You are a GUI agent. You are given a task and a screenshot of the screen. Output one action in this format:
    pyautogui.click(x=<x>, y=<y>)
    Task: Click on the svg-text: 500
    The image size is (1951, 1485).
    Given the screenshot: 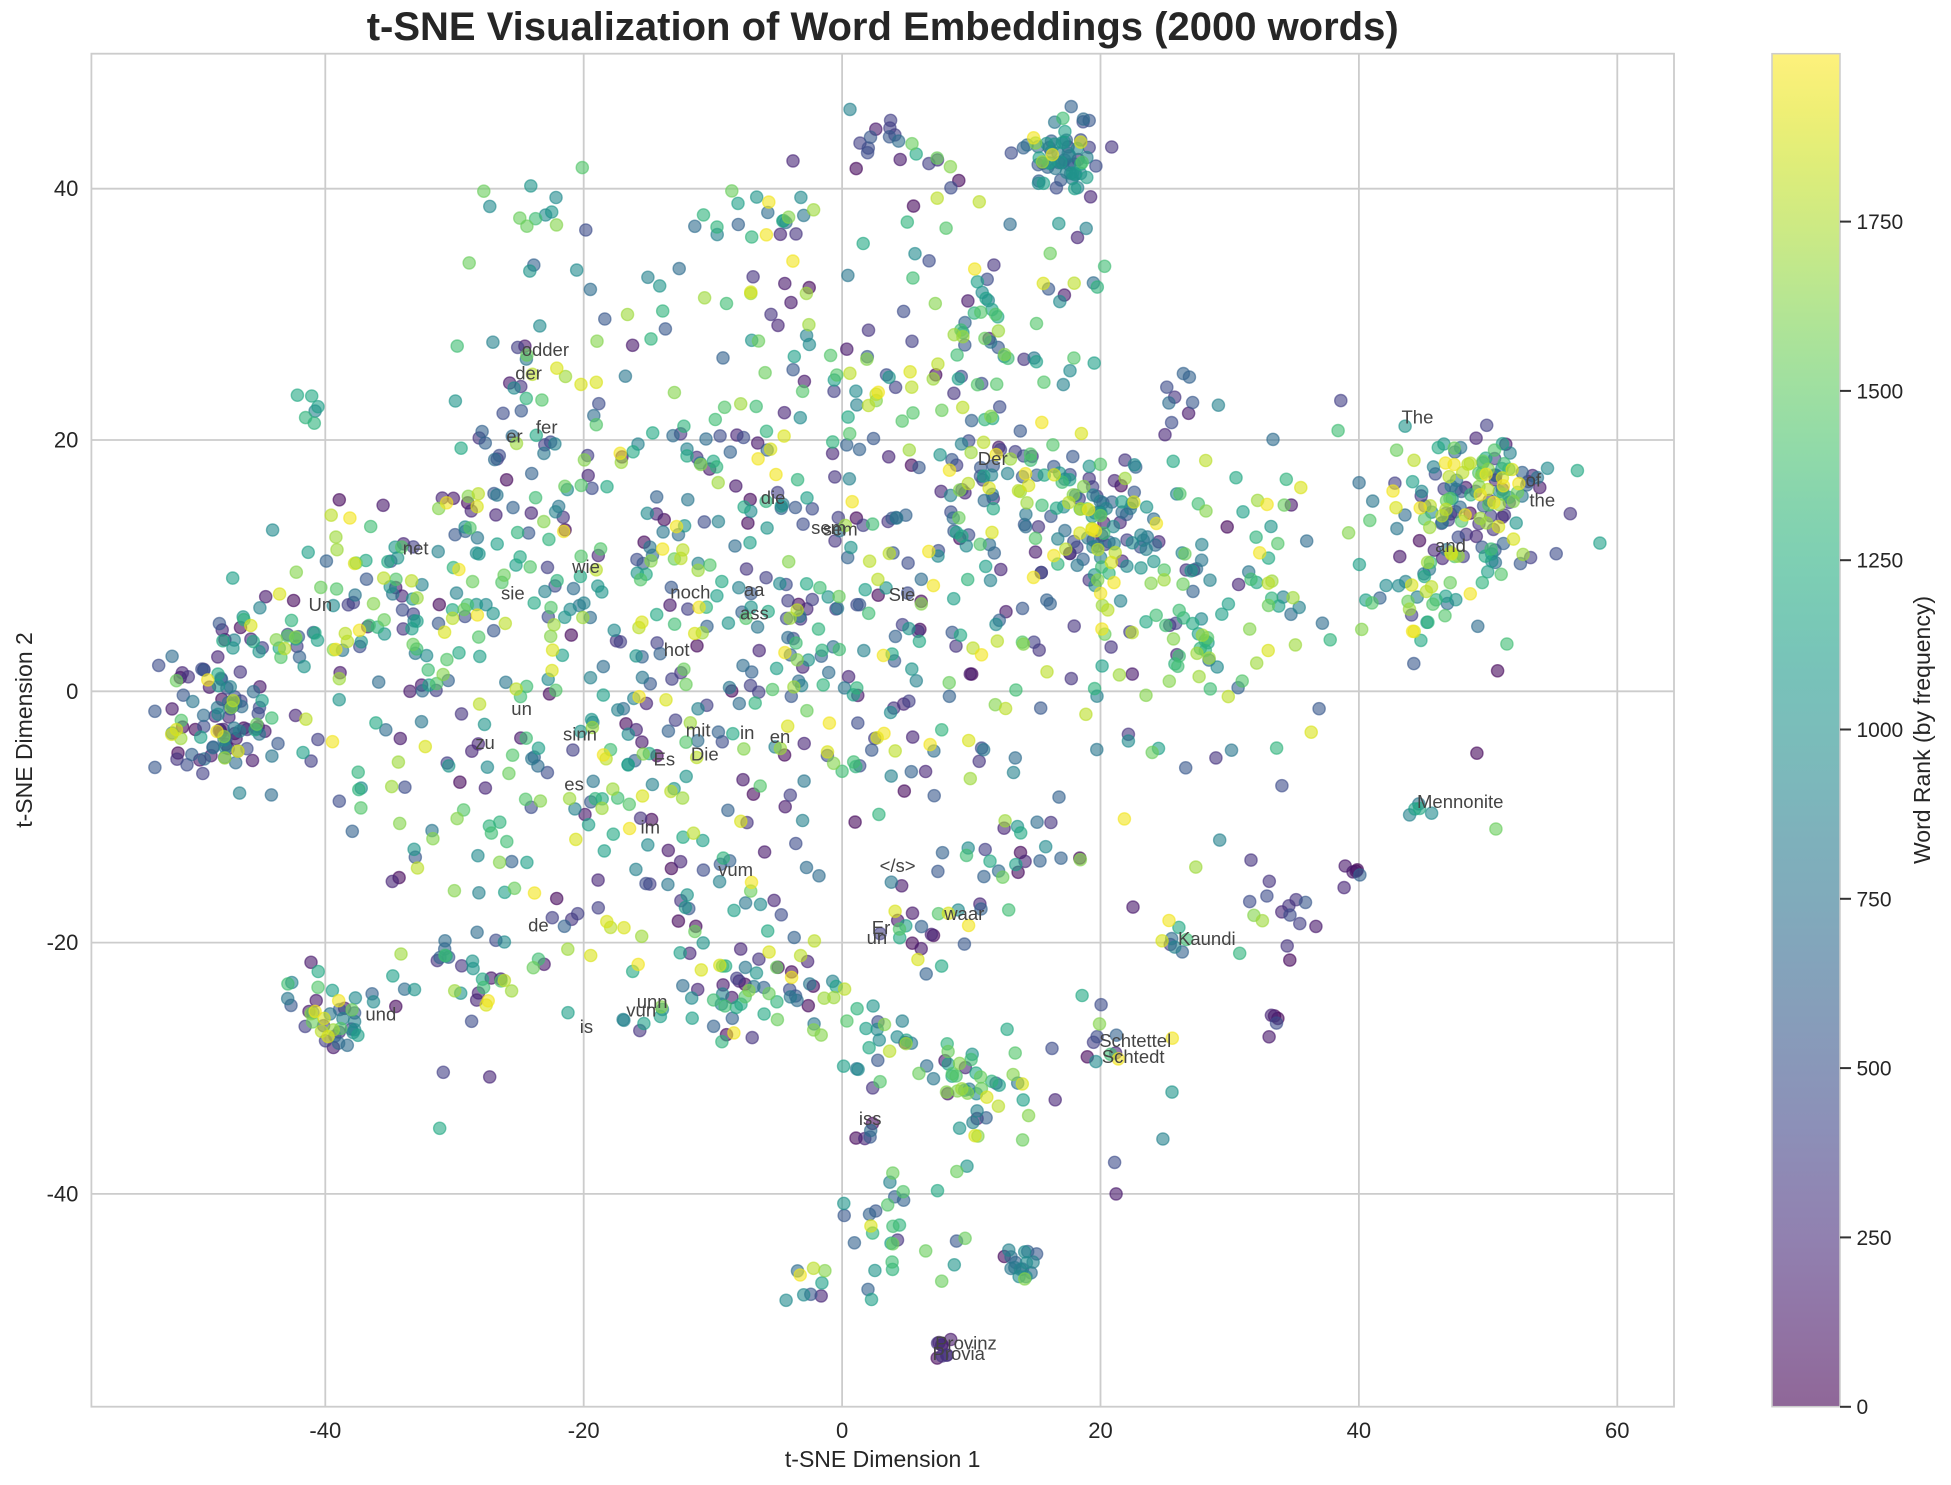 What is the action you would take?
    pyautogui.click(x=1874, y=1069)
    